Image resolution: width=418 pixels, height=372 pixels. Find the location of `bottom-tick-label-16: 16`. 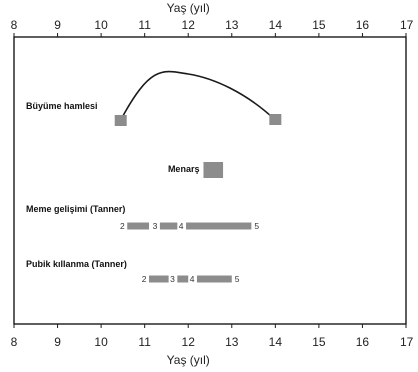

bottom-tick-label-16: 16 is located at coordinates (363, 342).